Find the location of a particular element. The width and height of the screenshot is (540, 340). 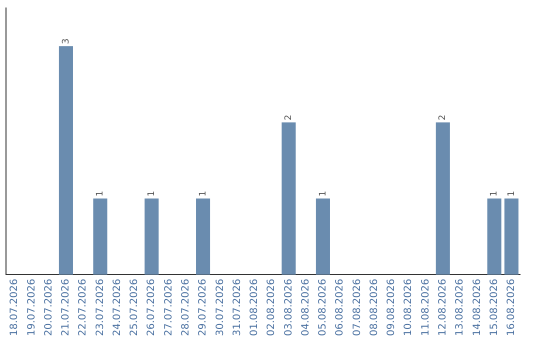

x-tick-label: 19.07.2026 is located at coordinates (32, 307).